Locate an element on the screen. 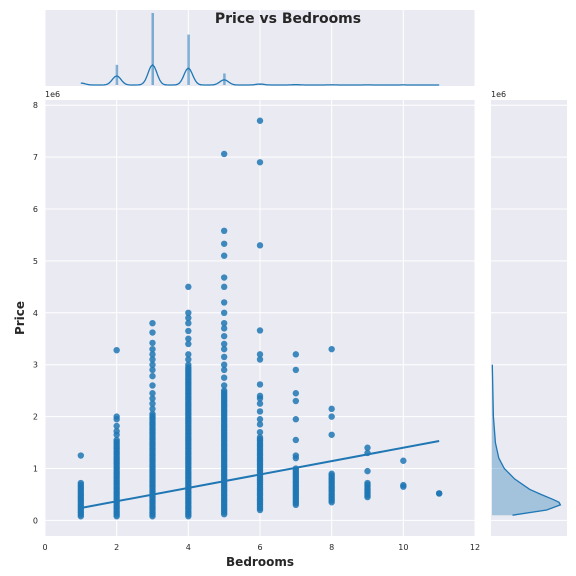  right-marginal-distribution is located at coordinates (526, 440).